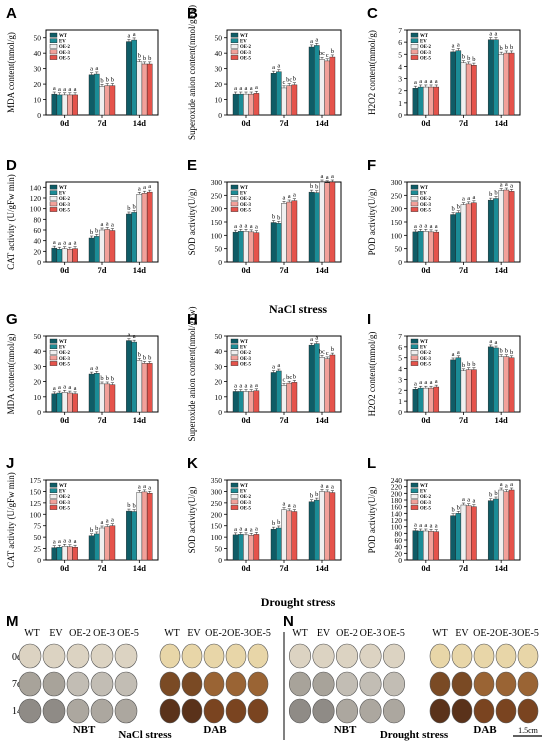 Image resolution: width=550 pixels, height=743 pixels. Describe the element at coordinates (372, 13) in the screenshot. I see `panel-letter: C` at that location.